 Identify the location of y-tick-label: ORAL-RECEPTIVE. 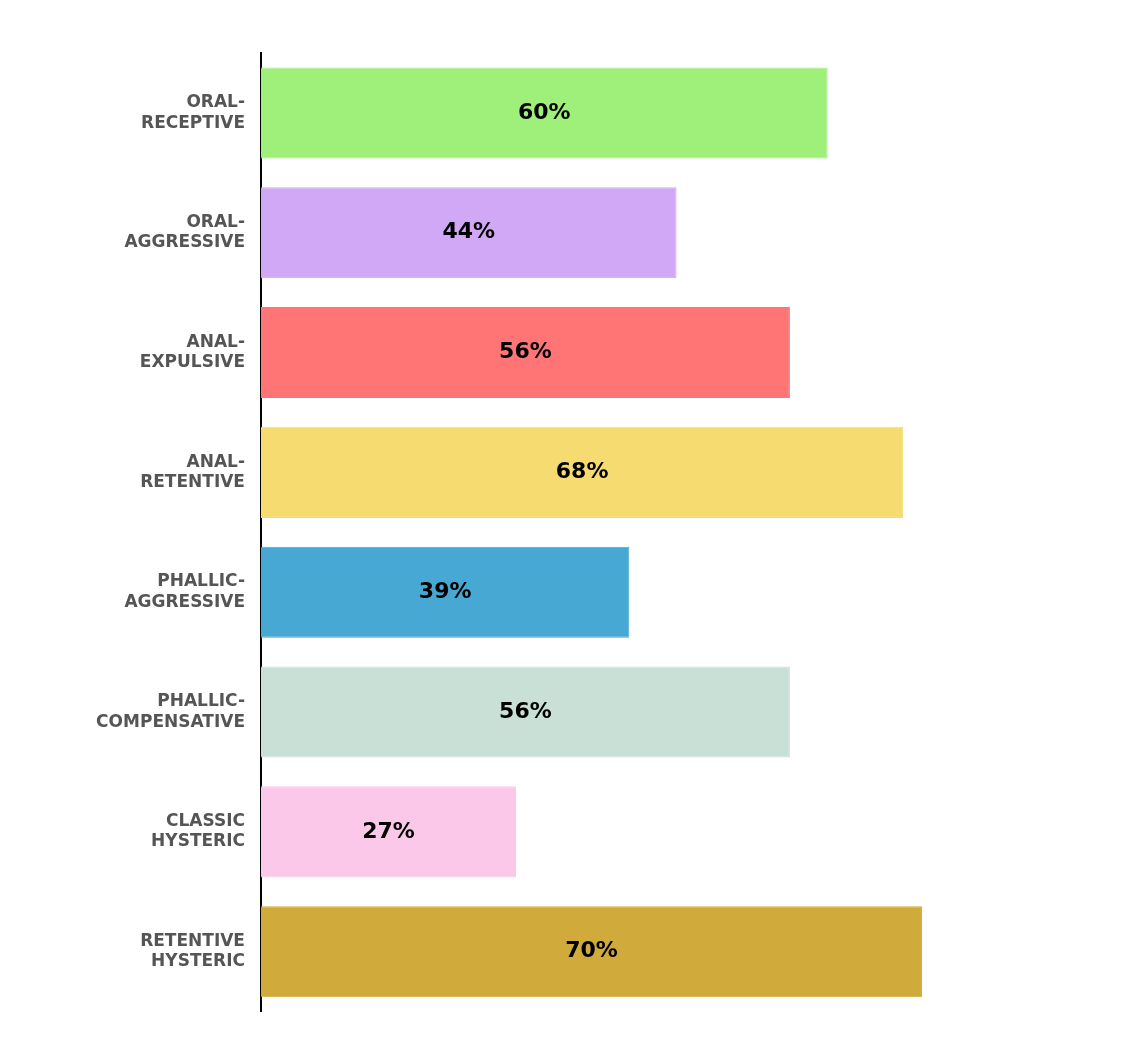
(193, 111).